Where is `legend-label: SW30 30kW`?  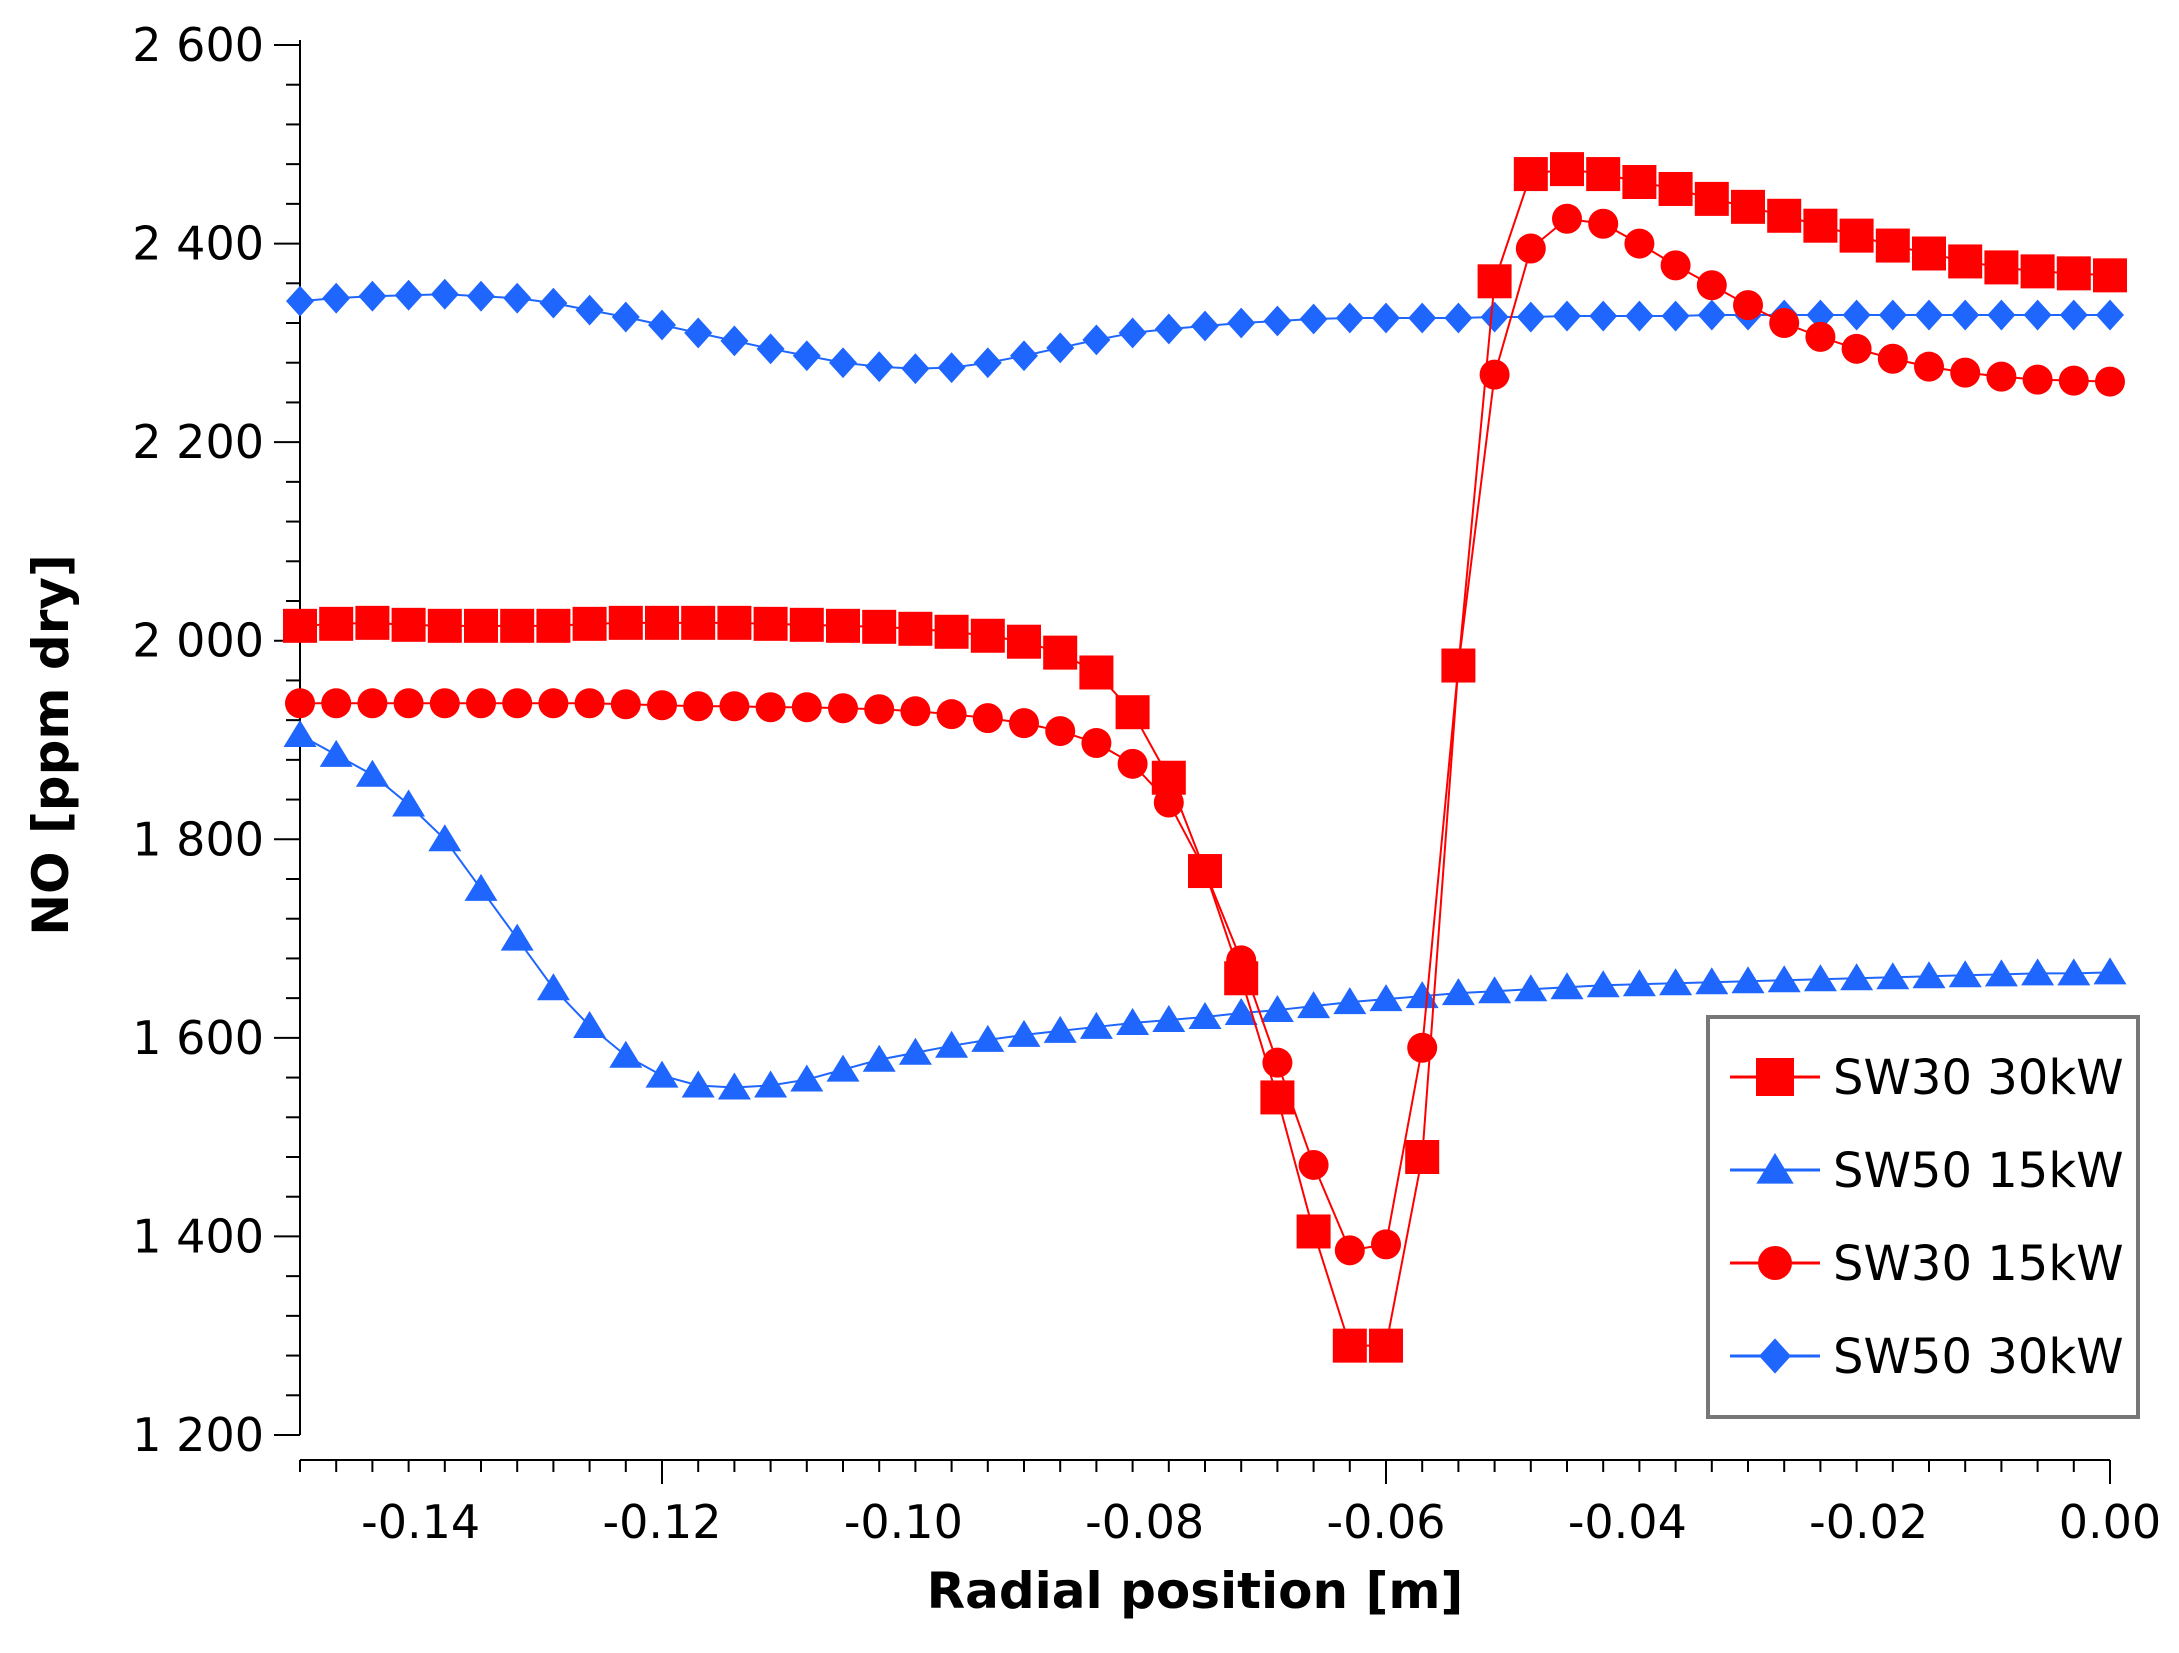 legend-label: SW30 30kW is located at coordinates (1978, 1078).